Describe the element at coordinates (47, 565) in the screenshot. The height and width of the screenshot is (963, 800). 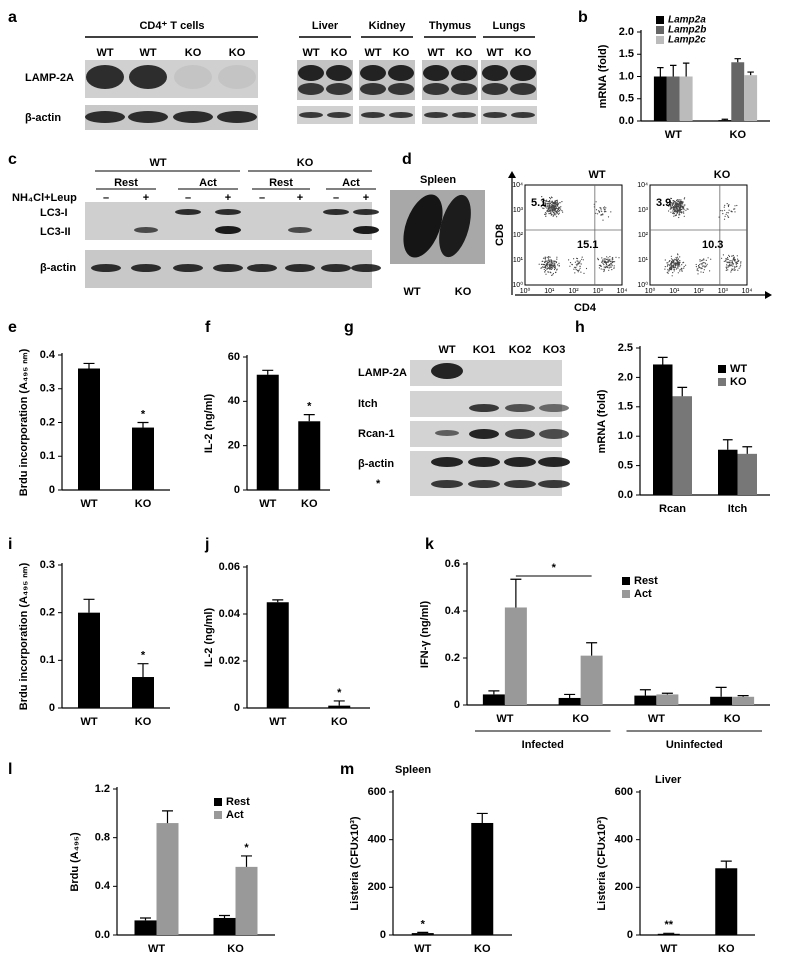
I see `y-tick-label: 0.3` at that location.